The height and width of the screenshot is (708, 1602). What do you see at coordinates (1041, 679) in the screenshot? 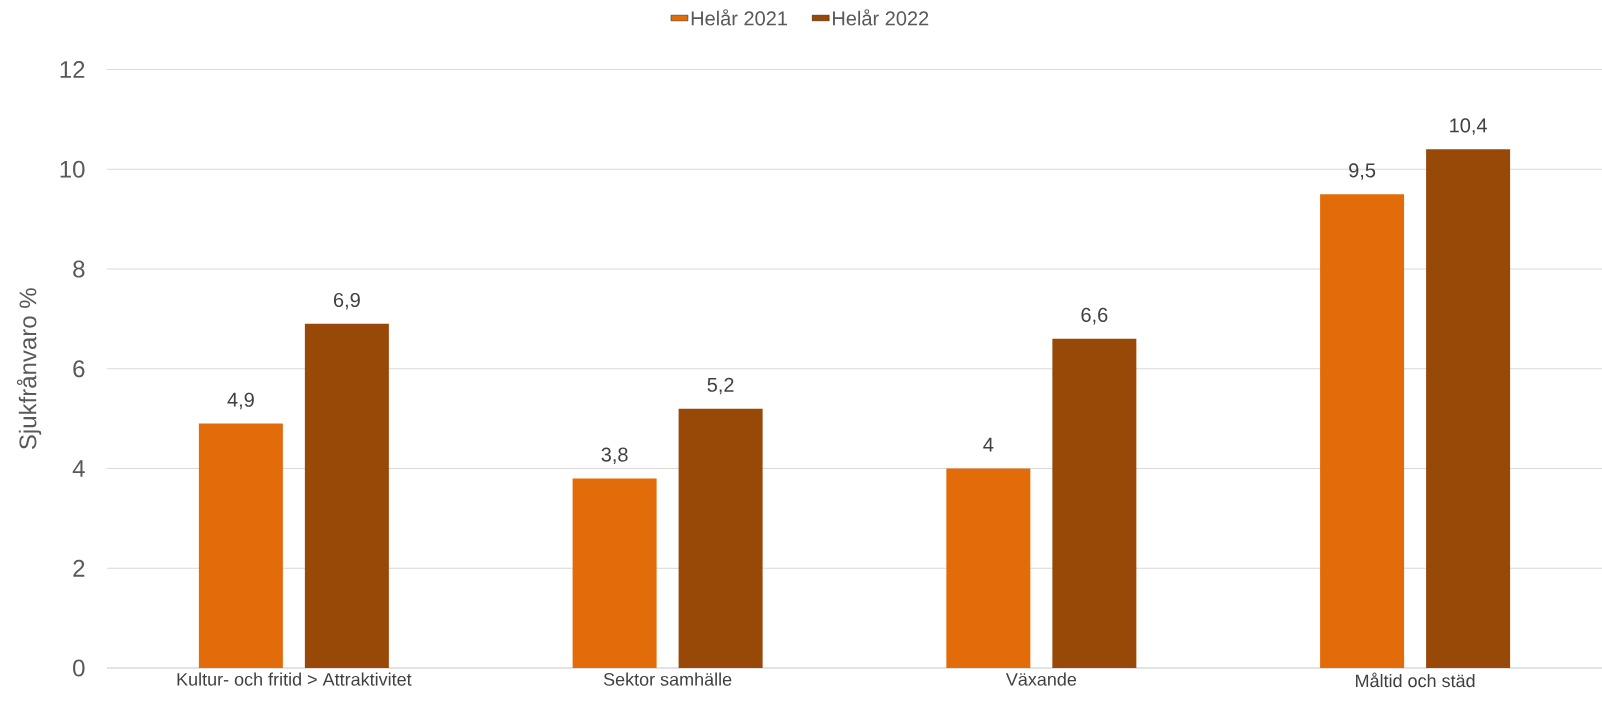
I see `x-tick-label: Växande` at bounding box center [1041, 679].